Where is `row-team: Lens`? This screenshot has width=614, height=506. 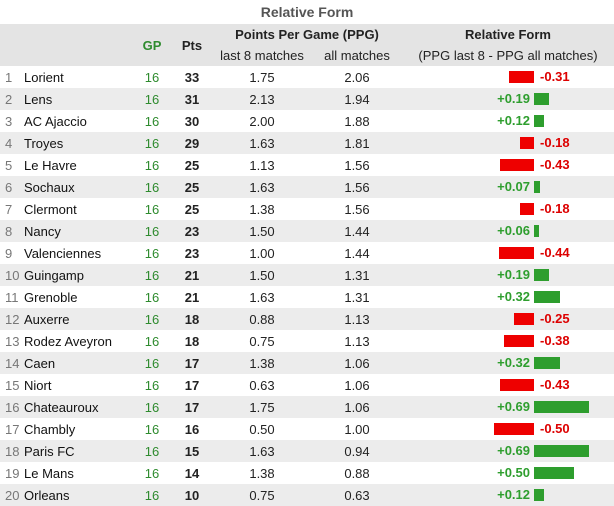
row-team: Lens is located at coordinates (38, 99).